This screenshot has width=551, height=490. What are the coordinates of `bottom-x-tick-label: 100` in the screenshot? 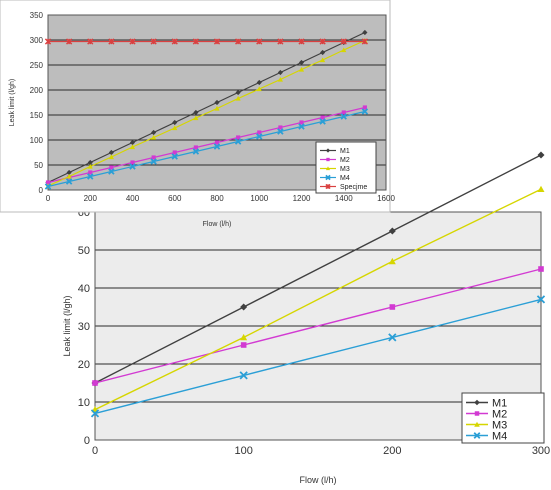 It's located at (243, 451).